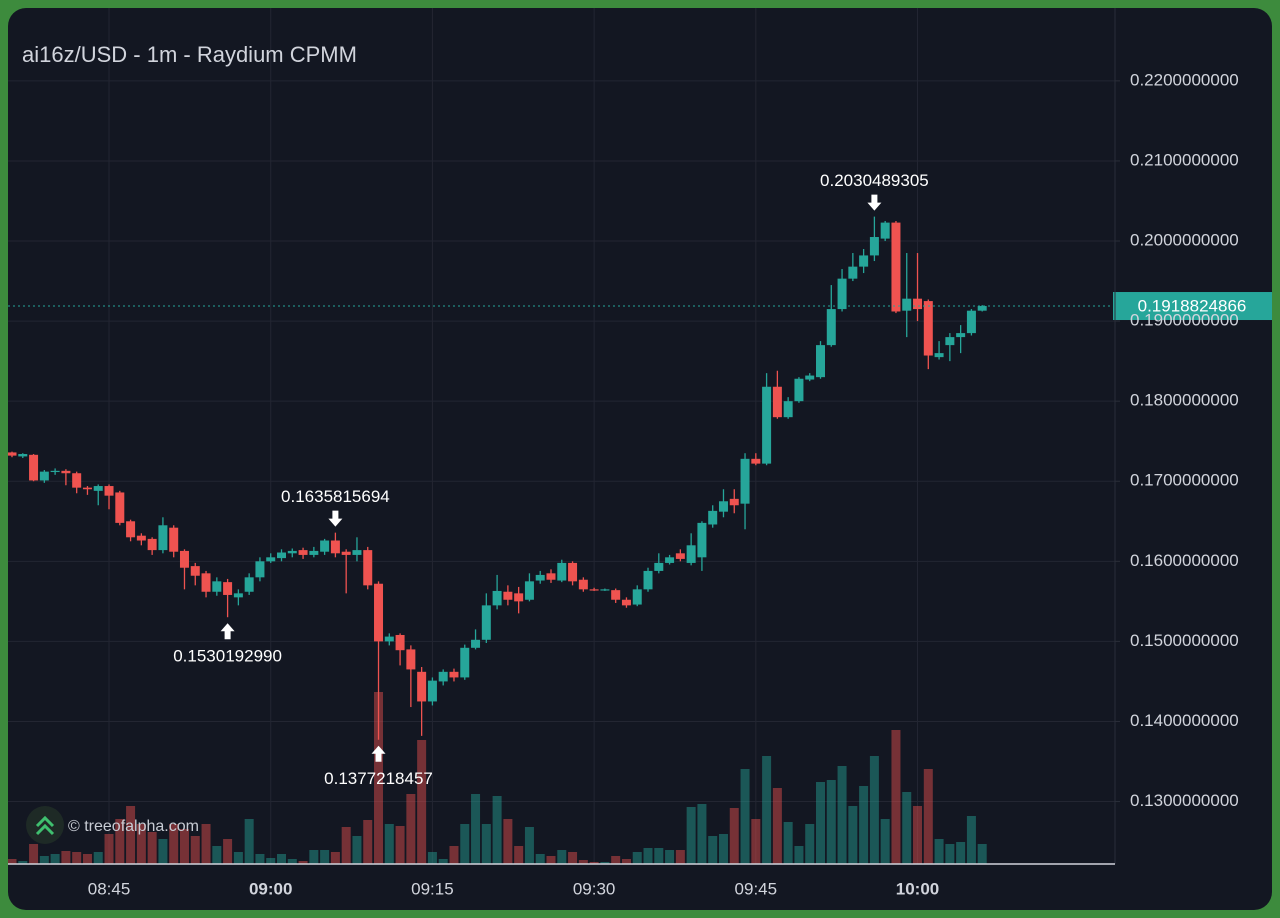  I want to click on x-tick-label: 09:30, so click(594, 888).